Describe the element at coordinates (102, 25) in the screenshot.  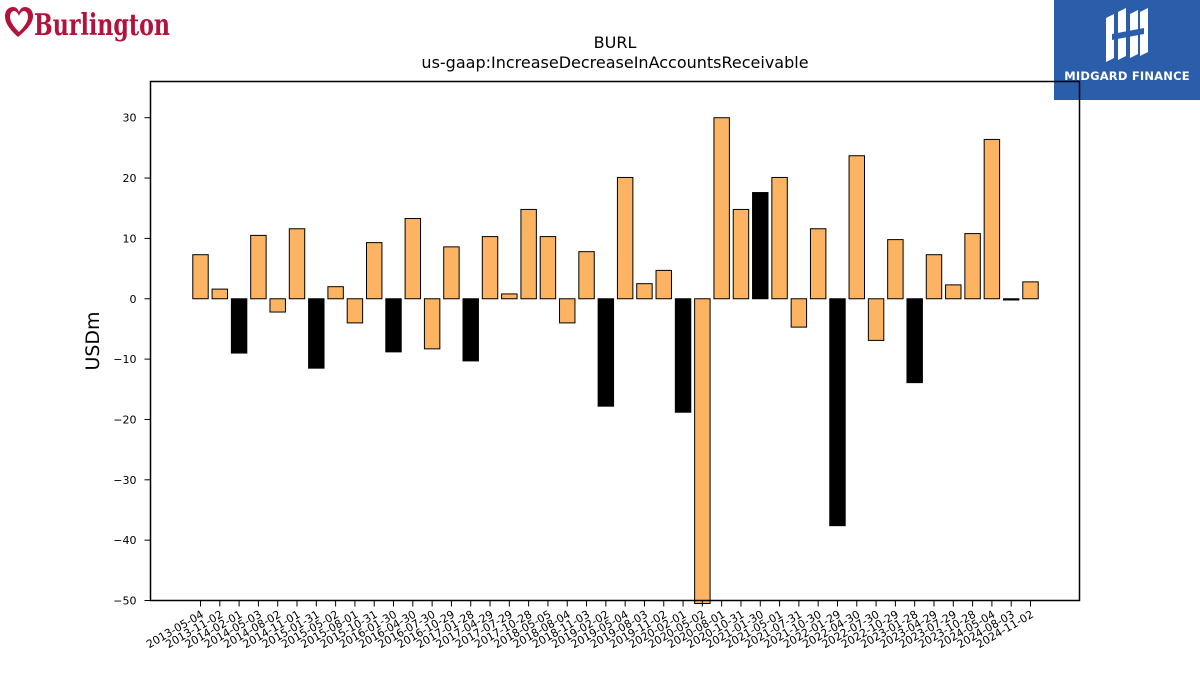
I see `burlington-wordmark: Burlington` at that location.